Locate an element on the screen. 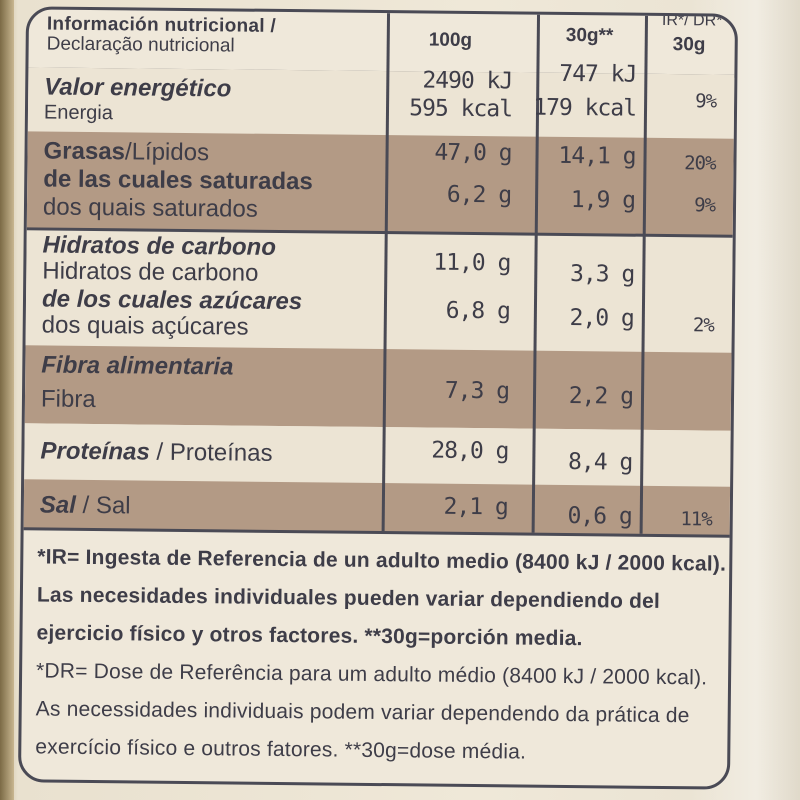 This screenshot has width=800, height=800. protein-label-es: Proteínas is located at coordinates (95, 451).